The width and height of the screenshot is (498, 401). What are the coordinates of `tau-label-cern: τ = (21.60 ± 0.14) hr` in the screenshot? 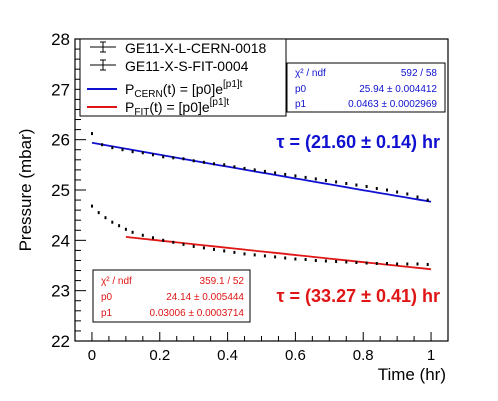 It's located at (359, 142).